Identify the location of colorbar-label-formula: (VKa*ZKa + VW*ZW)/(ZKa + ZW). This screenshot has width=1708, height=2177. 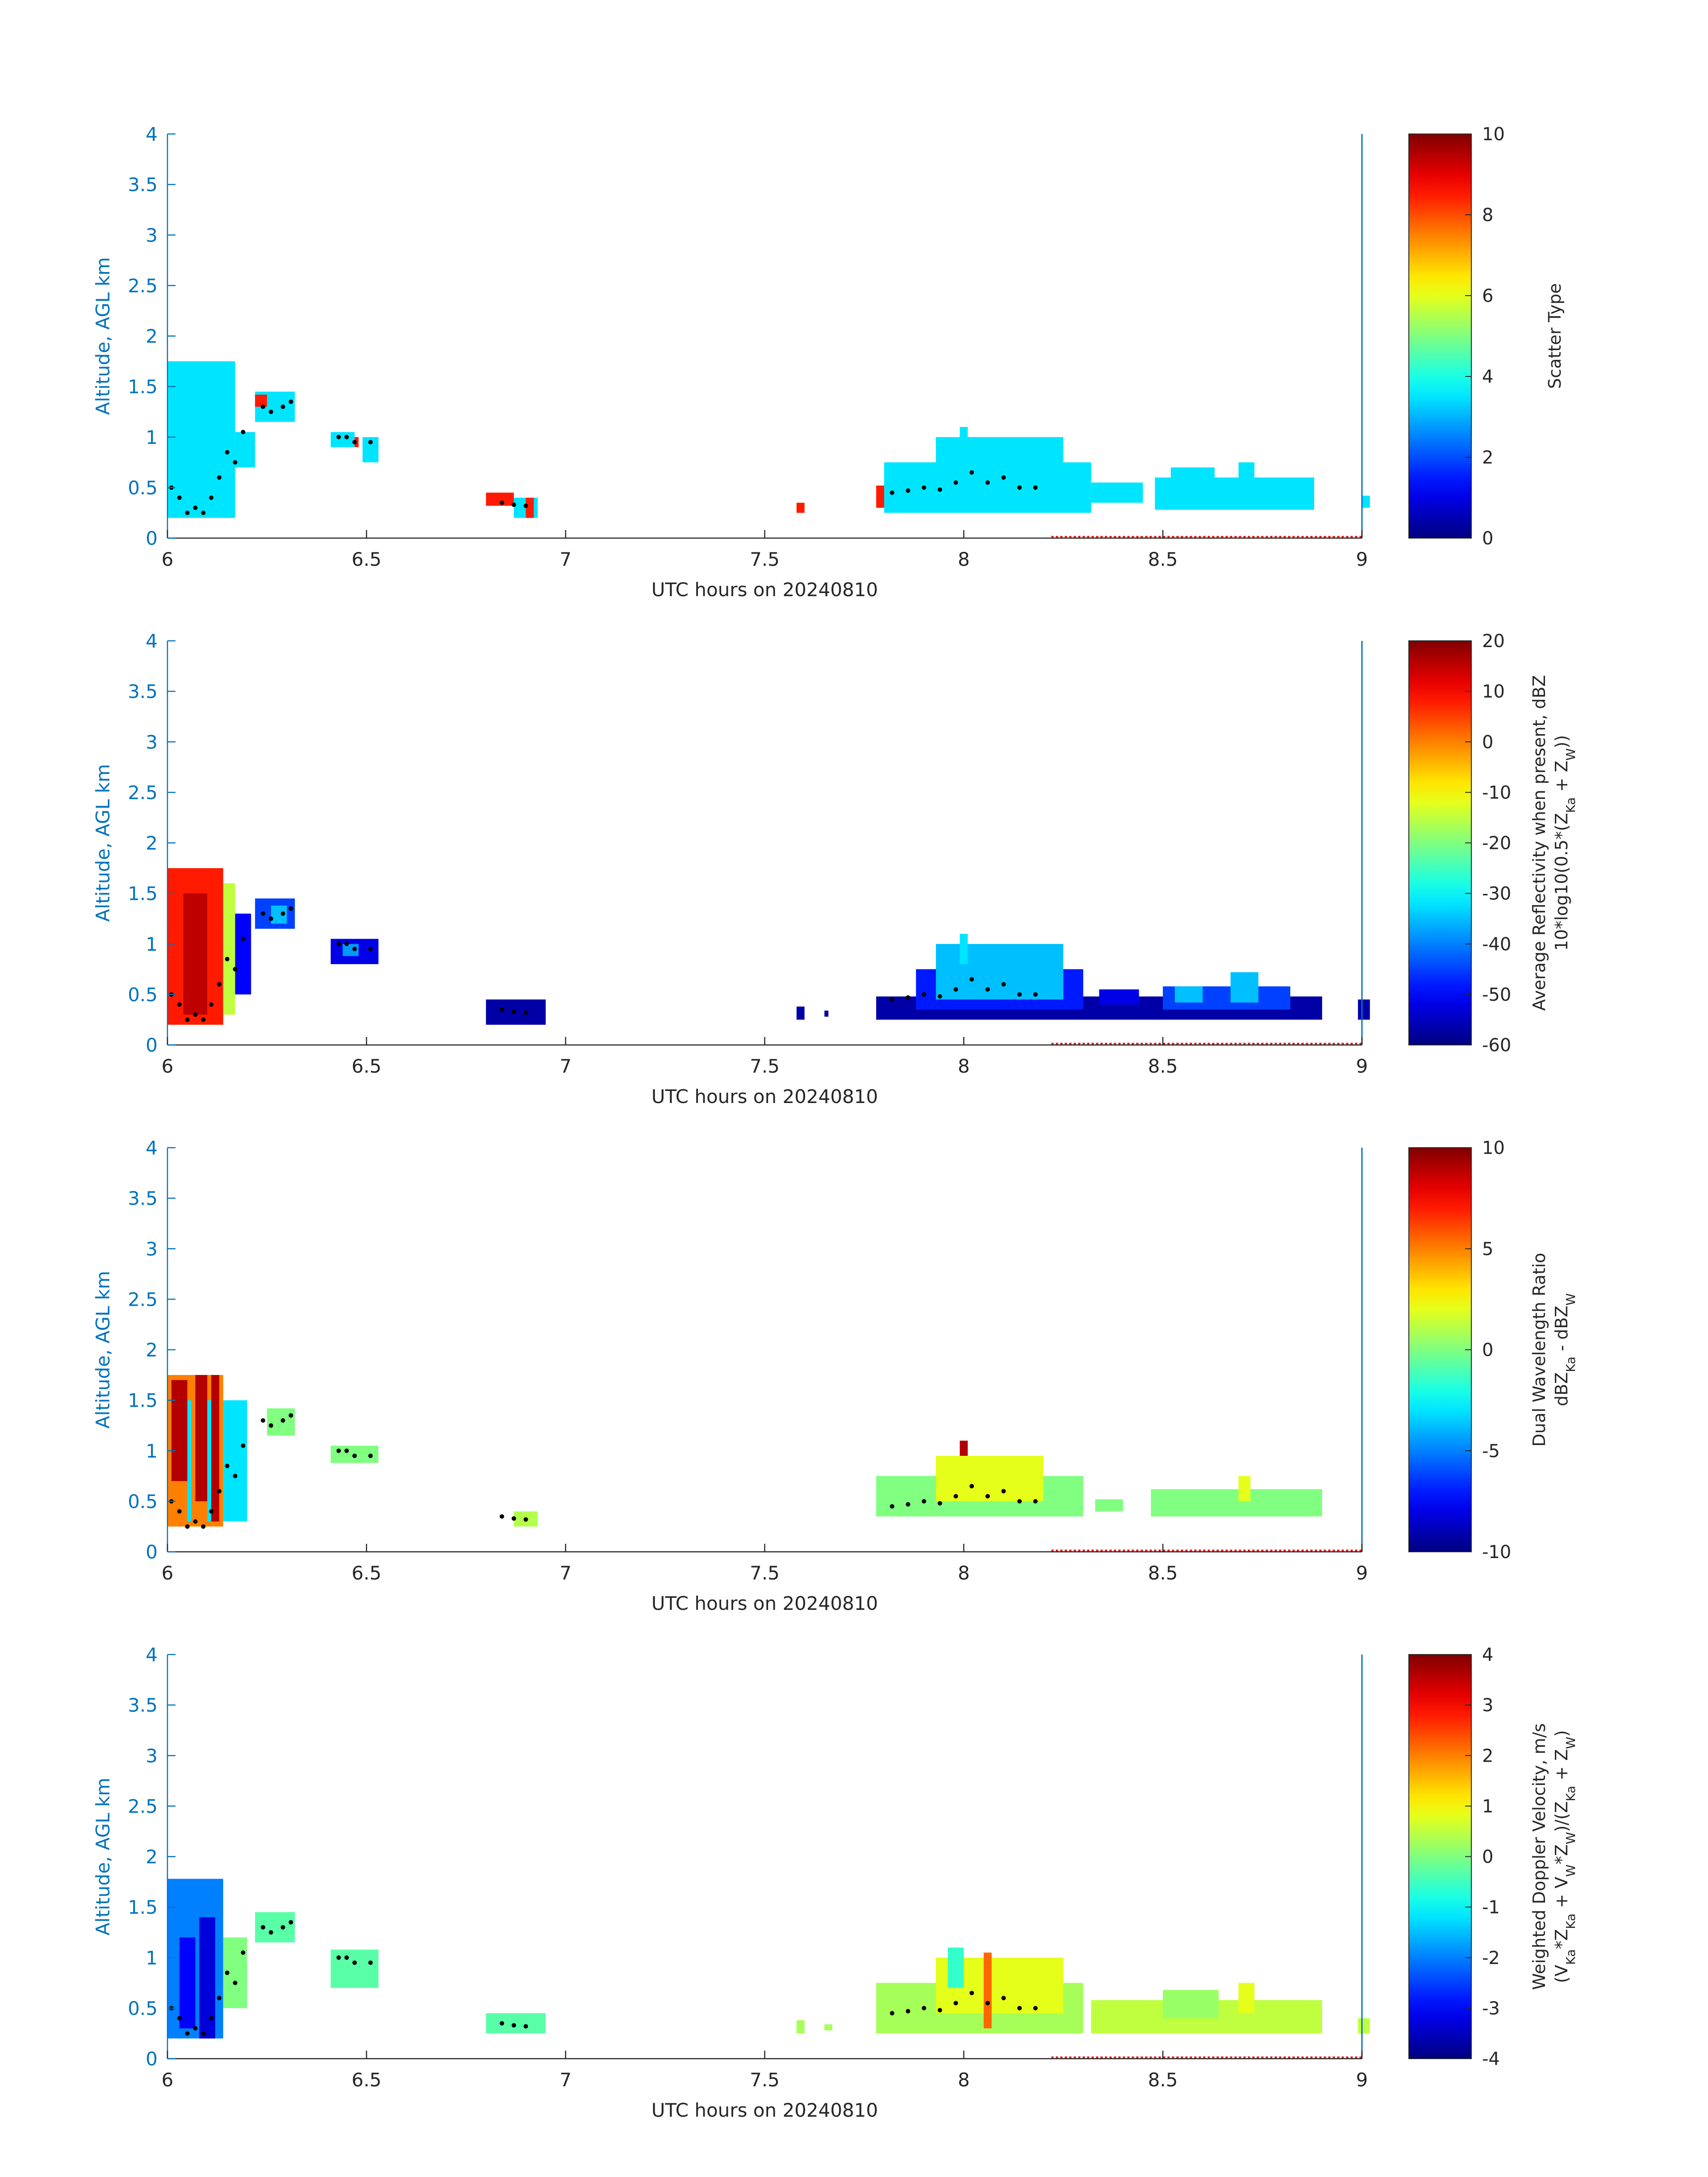
(1565, 1856).